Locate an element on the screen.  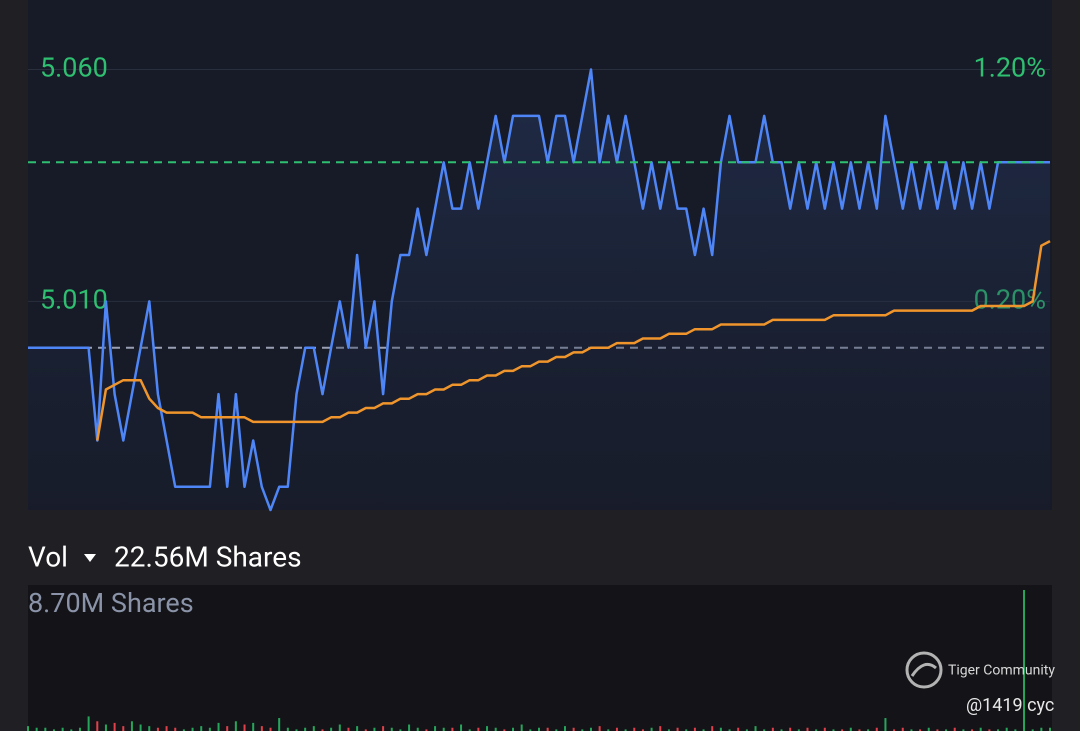
volume-total: 22.56M Shares is located at coordinates (208, 556).